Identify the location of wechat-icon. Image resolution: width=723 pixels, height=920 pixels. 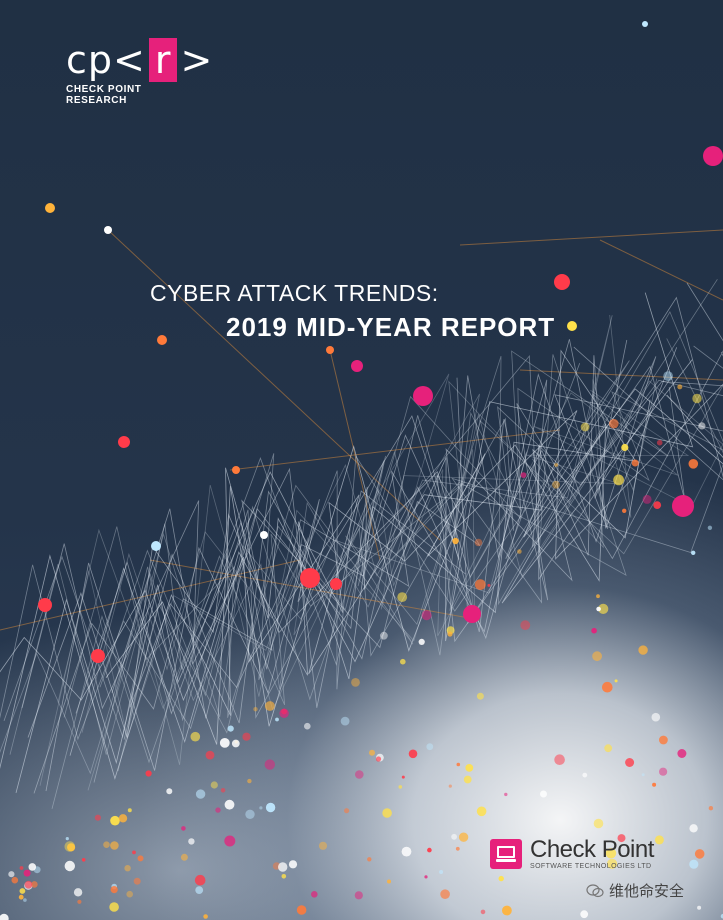
(595, 890).